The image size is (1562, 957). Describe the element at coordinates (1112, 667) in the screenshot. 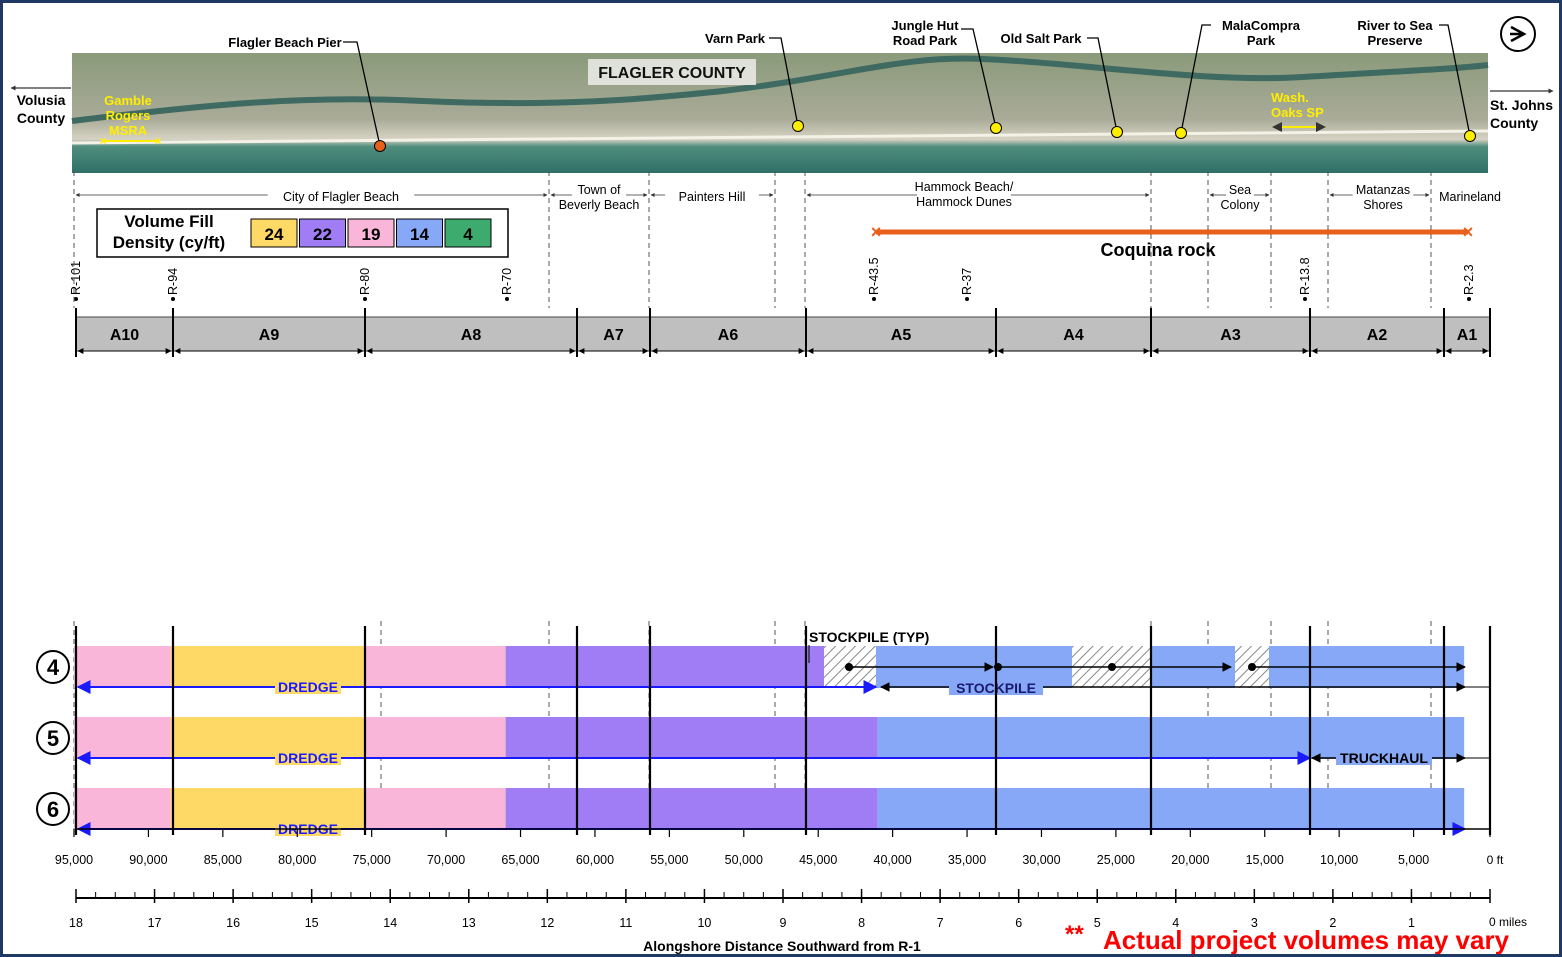

I see `stockpile-source-dot` at that location.